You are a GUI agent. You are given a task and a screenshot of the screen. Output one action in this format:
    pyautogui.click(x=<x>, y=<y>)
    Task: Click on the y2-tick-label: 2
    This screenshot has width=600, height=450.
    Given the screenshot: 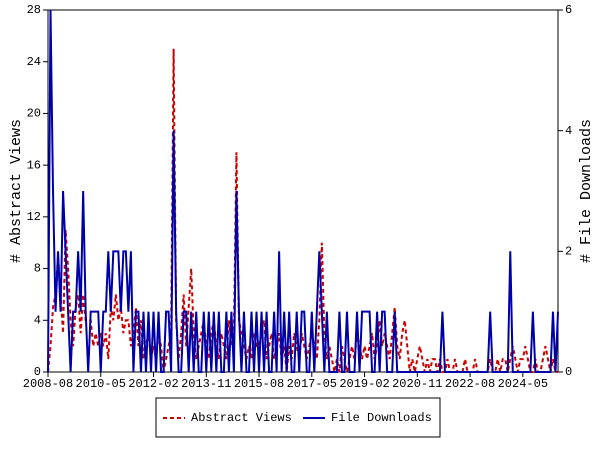 What is the action you would take?
    pyautogui.click(x=568, y=252)
    